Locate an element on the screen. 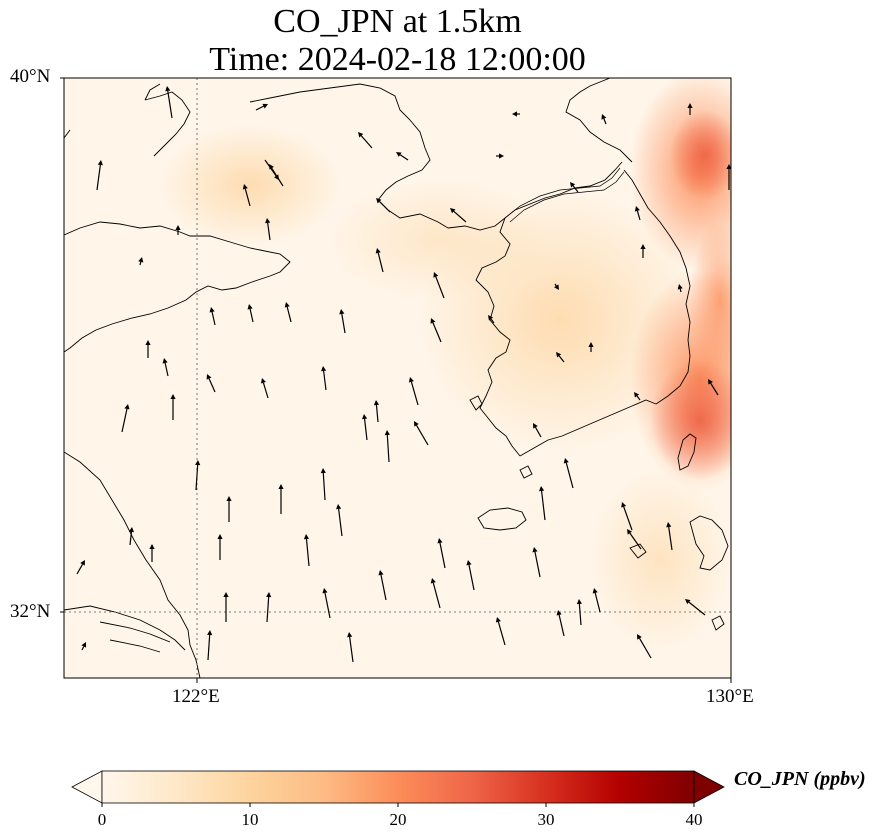  colorbar-tick-30: 30 is located at coordinates (546, 819).